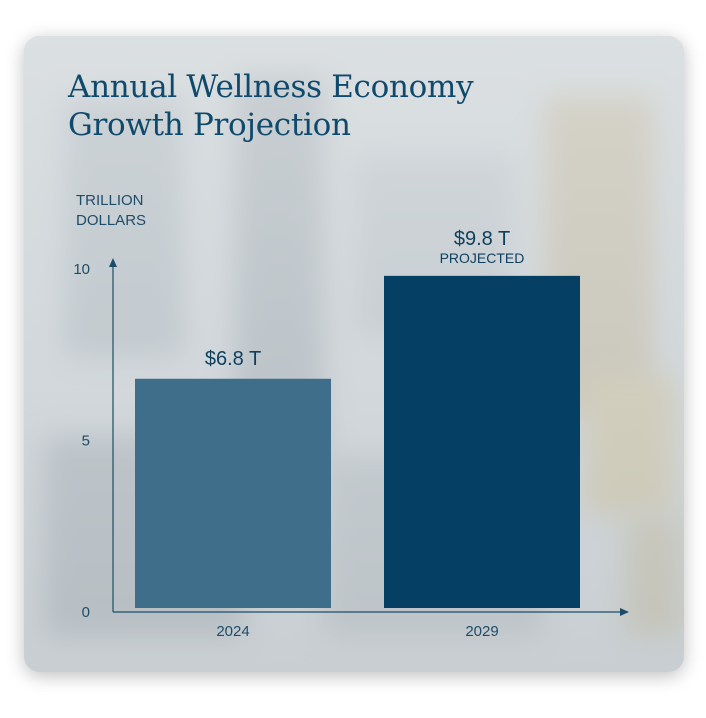  What do you see at coordinates (81, 269) in the screenshot?
I see `y-tick-label: 10` at bounding box center [81, 269].